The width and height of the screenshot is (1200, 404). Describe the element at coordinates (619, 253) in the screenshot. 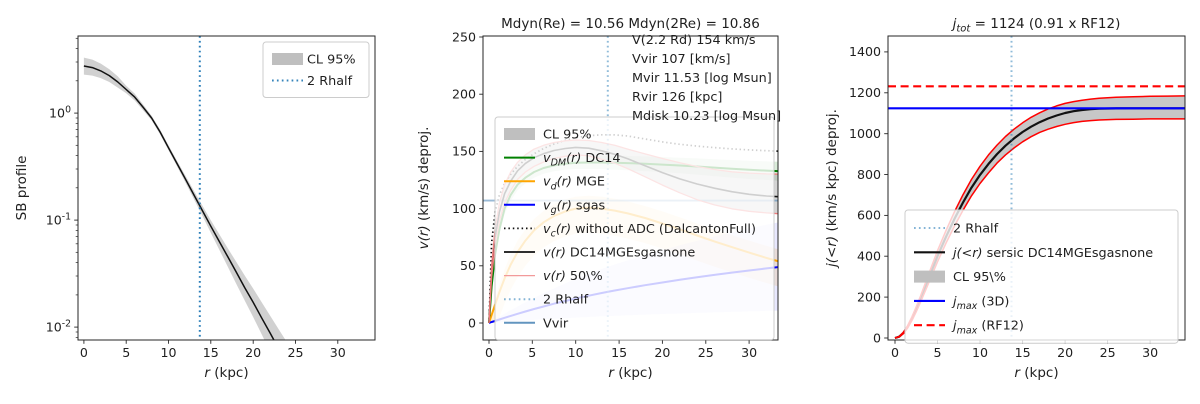

I see `legend-label: v(r) DC14MGEsgasnone` at that location.